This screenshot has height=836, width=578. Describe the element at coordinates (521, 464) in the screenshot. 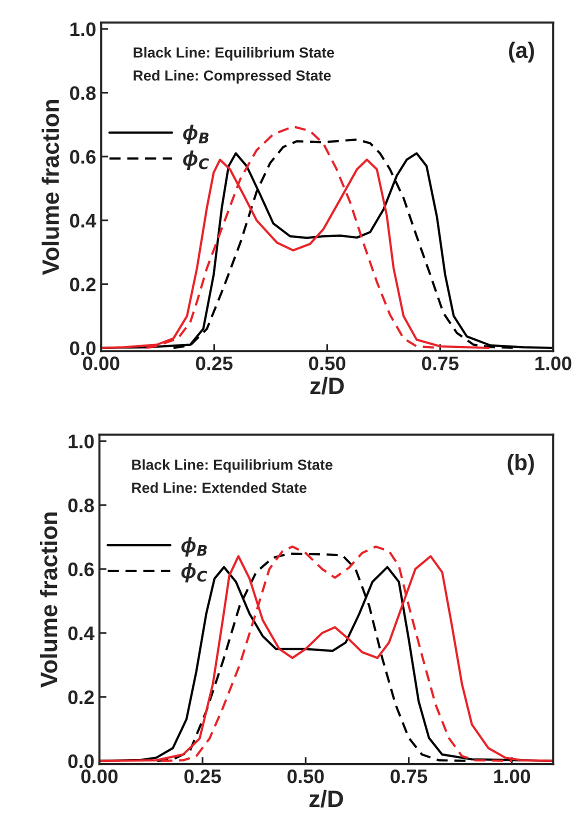

I see `annotation: (b)` at that location.